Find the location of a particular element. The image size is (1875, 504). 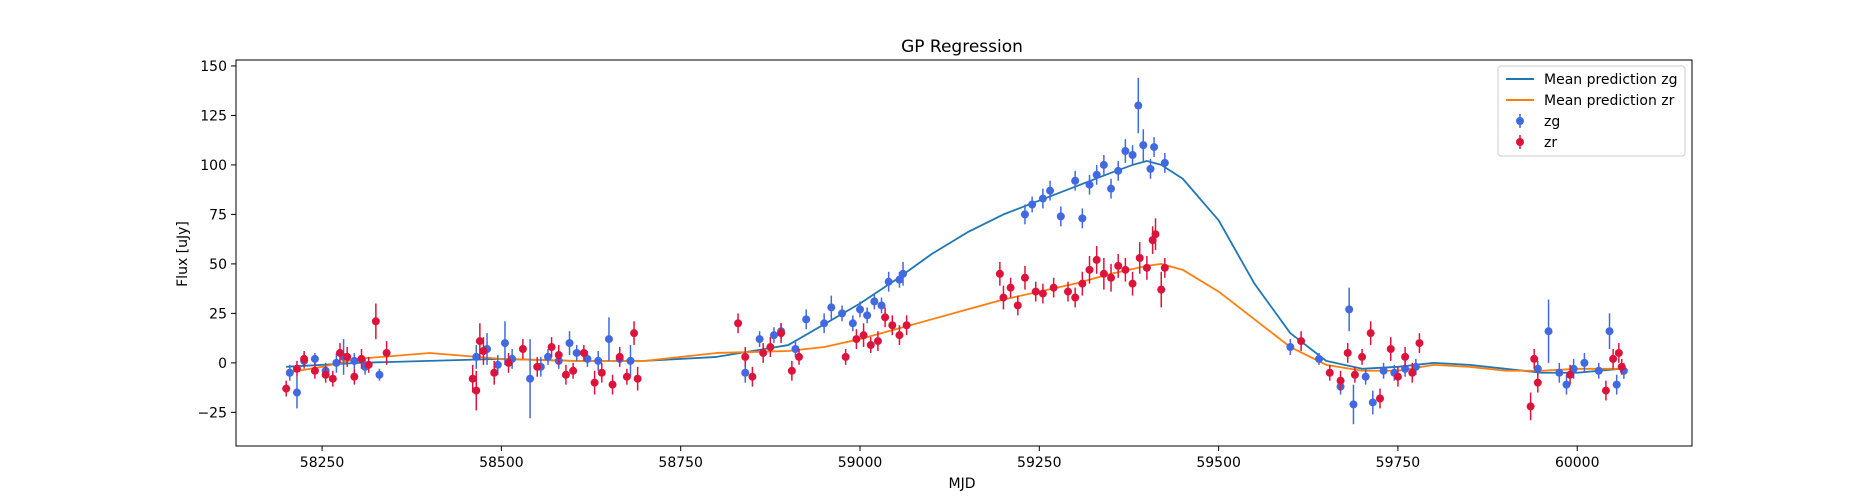

x-tick-label: 58500 is located at coordinates (501, 463).